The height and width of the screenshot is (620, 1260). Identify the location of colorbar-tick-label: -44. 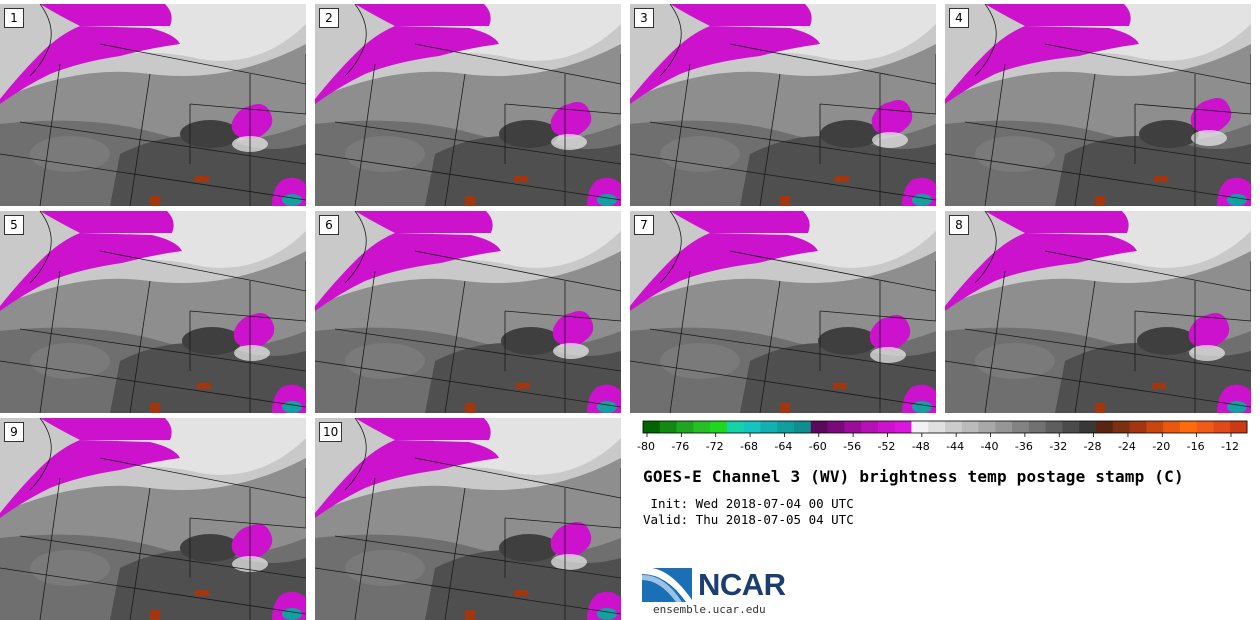
(955, 446).